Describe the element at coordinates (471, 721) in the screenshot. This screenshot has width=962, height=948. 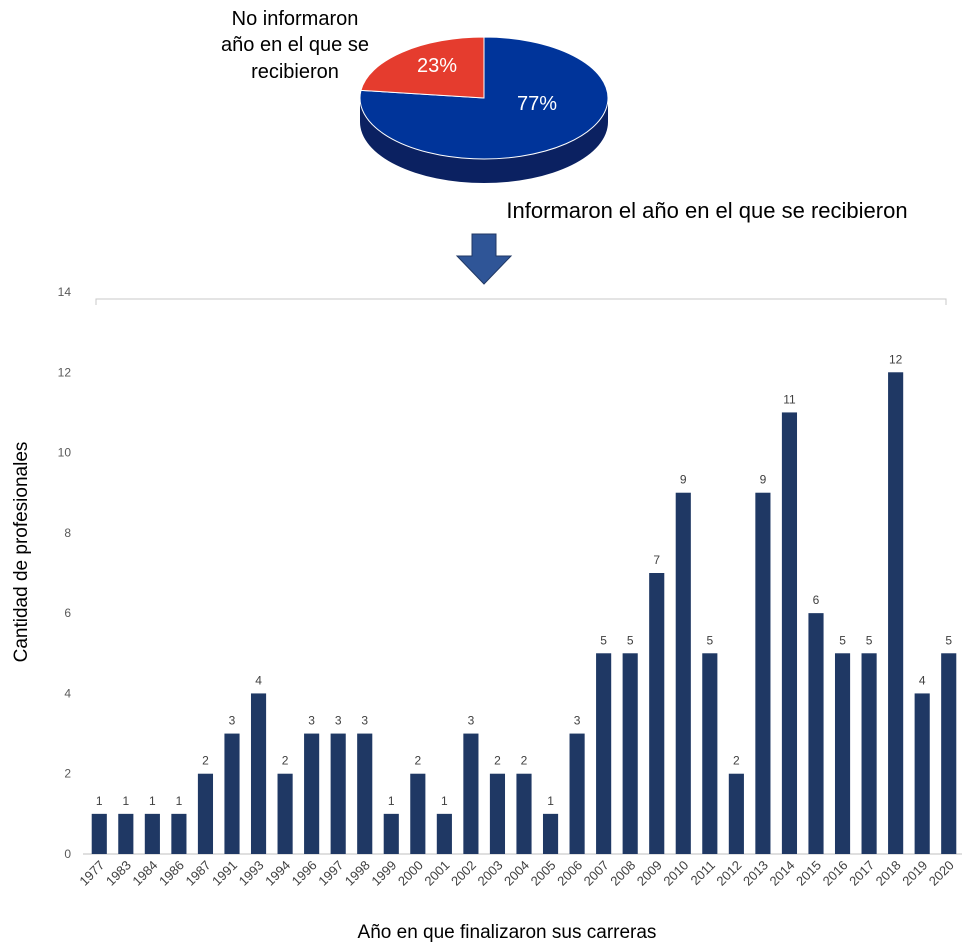
I see `data-label-2002: 3` at that location.